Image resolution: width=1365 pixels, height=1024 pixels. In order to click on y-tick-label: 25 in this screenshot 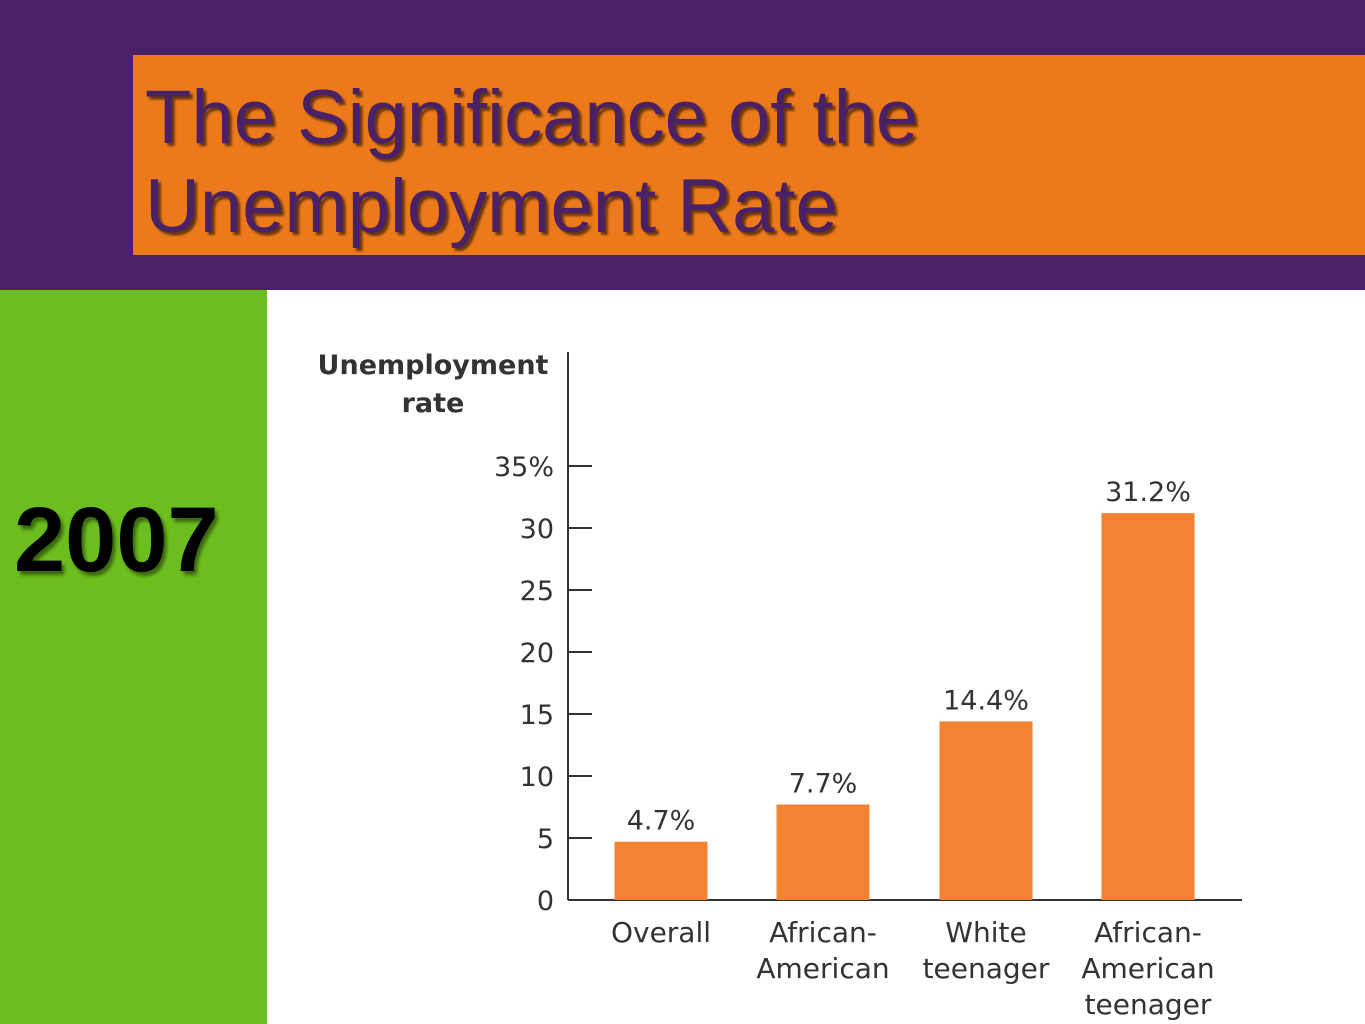, I will do `click(537, 591)`.